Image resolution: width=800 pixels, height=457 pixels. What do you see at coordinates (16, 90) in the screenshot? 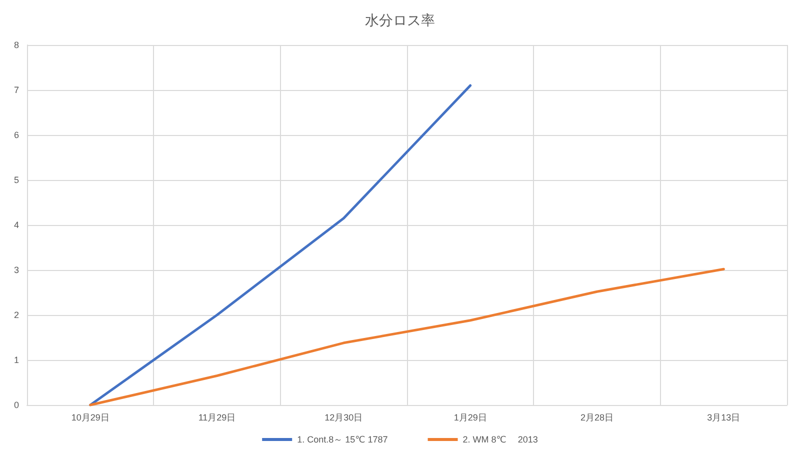
I see `y-tick-label: 7` at bounding box center [16, 90].